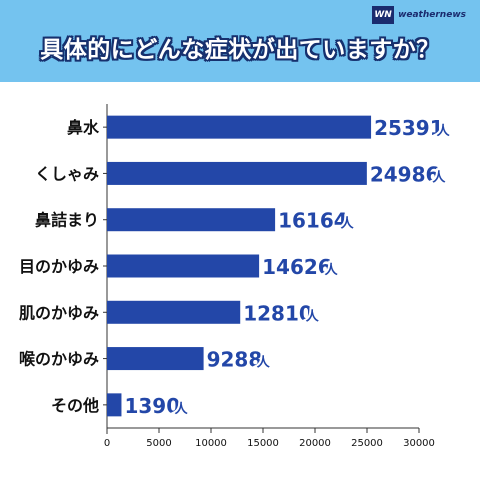 The image size is (480, 480). What do you see at coordinates (367, 443) in the screenshot?
I see `x-tick-label: 25000` at bounding box center [367, 443].